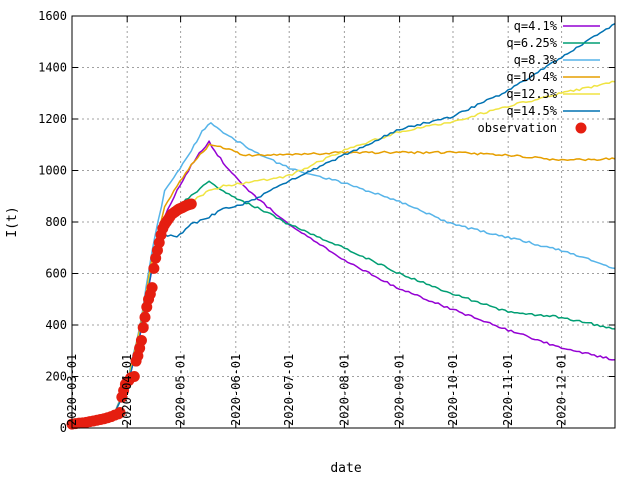 This screenshot has width=640, height=484. What do you see at coordinates (52, 68) in the screenshot?
I see `y-tick-label: 1400` at bounding box center [52, 68].